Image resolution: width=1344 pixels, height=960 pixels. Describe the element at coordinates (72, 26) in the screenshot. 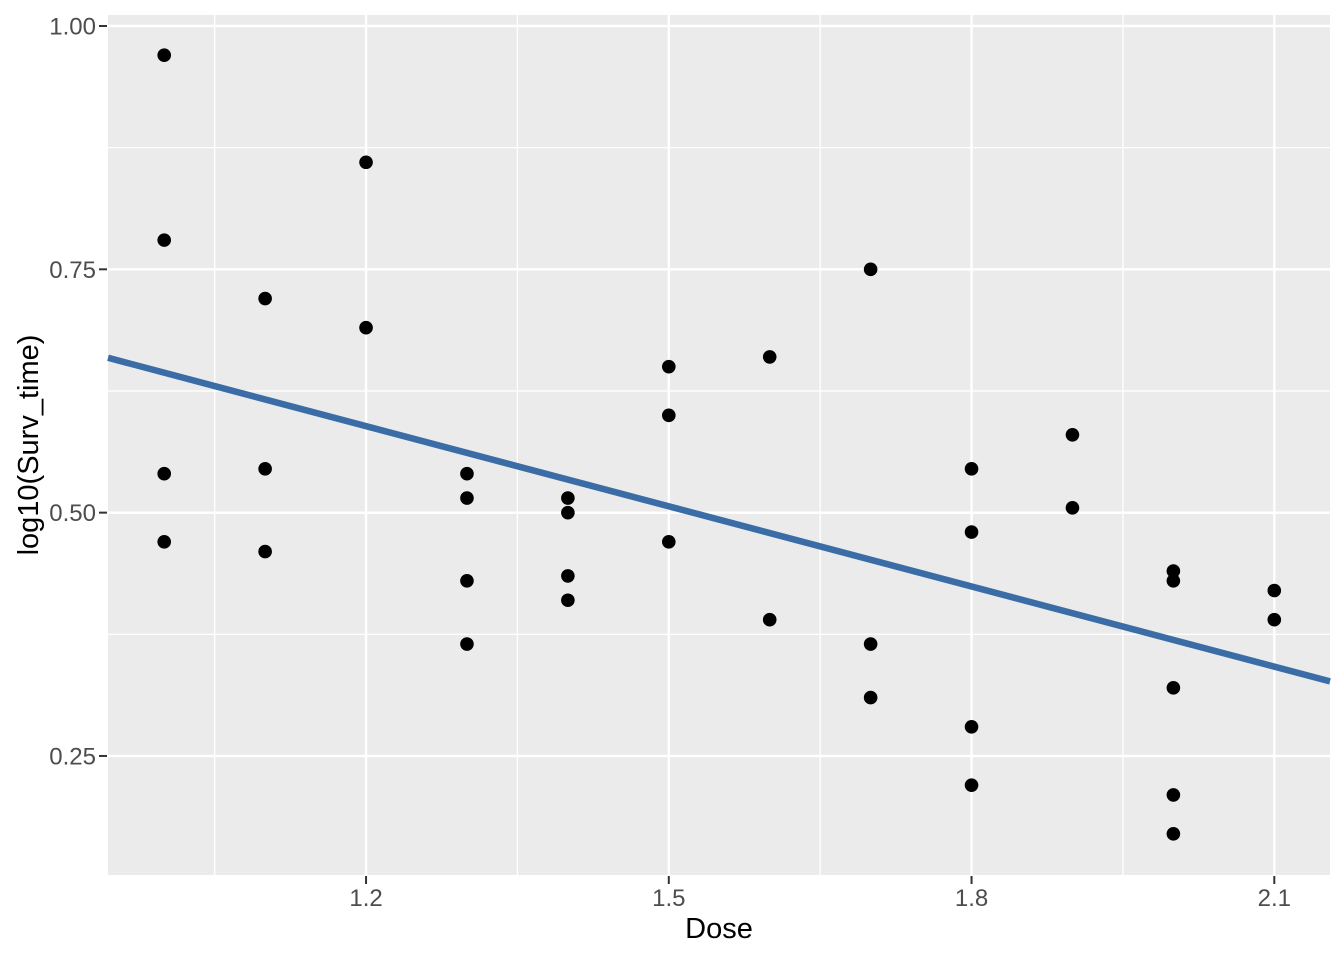

I see `y-tick-label: 1.00` at that location.